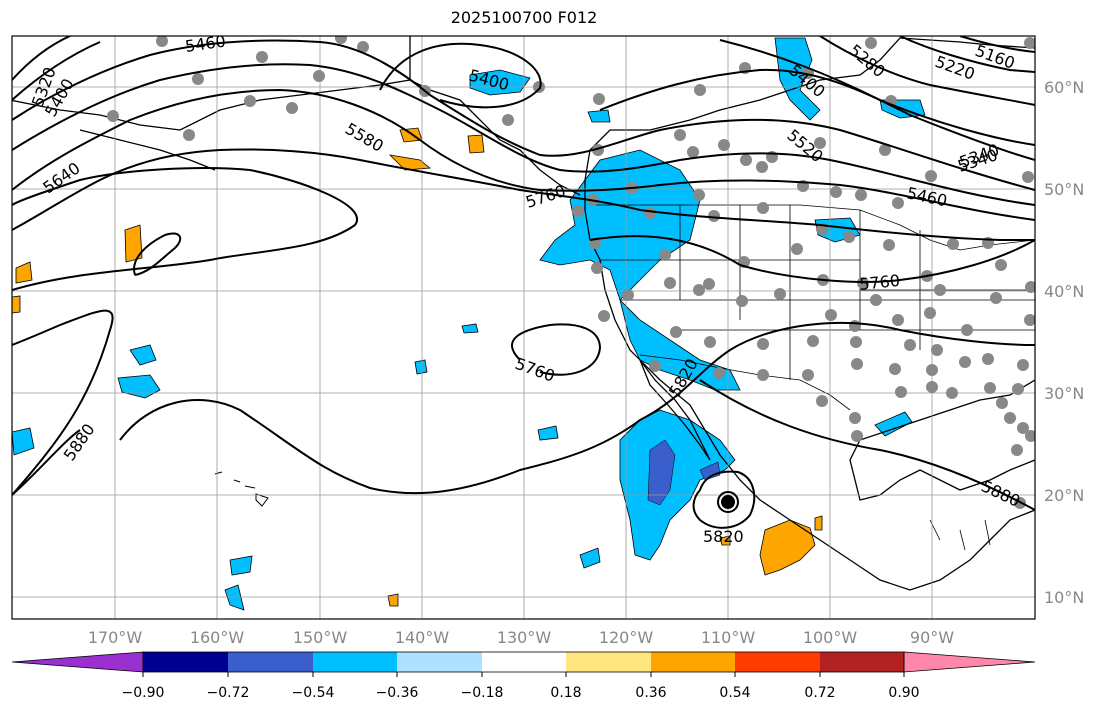  Describe the element at coordinates (830, 637) in the screenshot. I see `lon-tick-label: 100°W` at that location.